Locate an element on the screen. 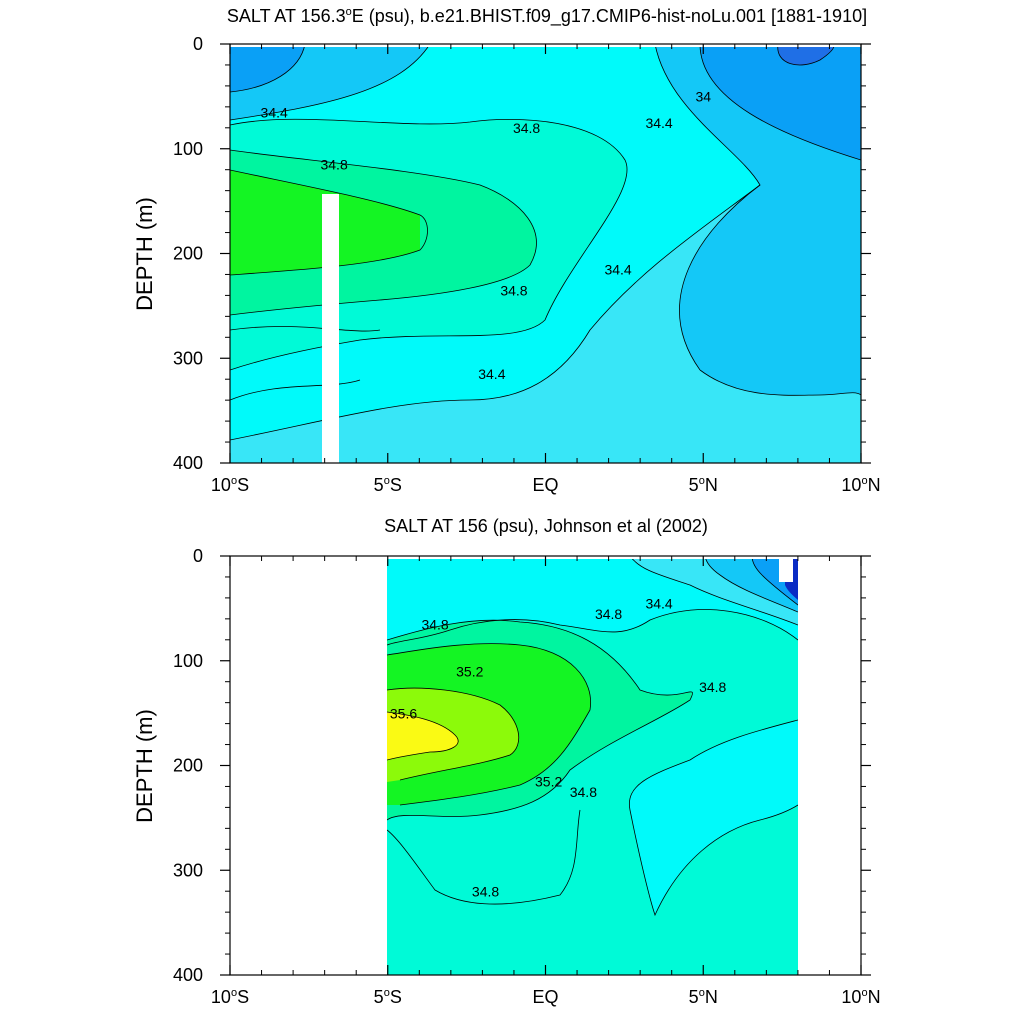 The width and height of the screenshot is (1024, 1024). top-y-axis-label: DEPTH (m) is located at coordinates (144, 254).